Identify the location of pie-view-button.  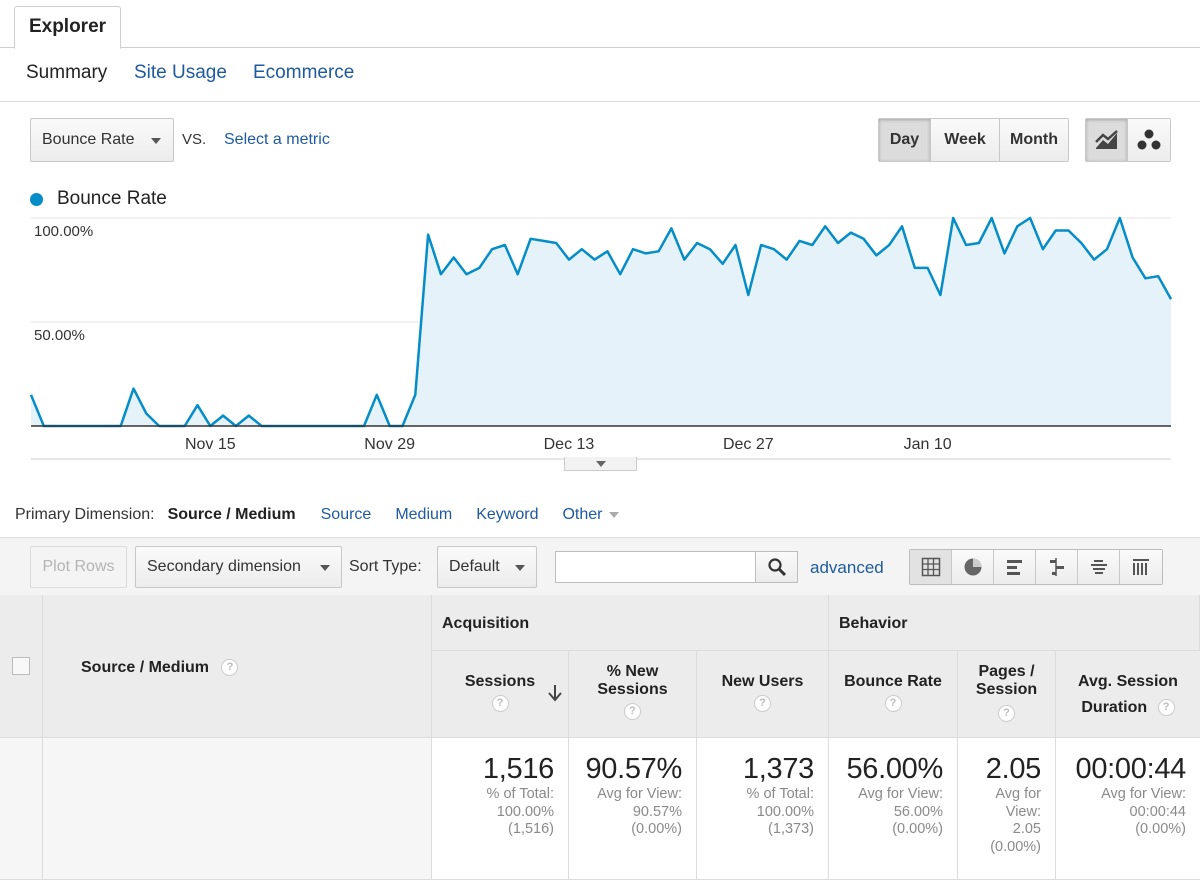
(973, 567).